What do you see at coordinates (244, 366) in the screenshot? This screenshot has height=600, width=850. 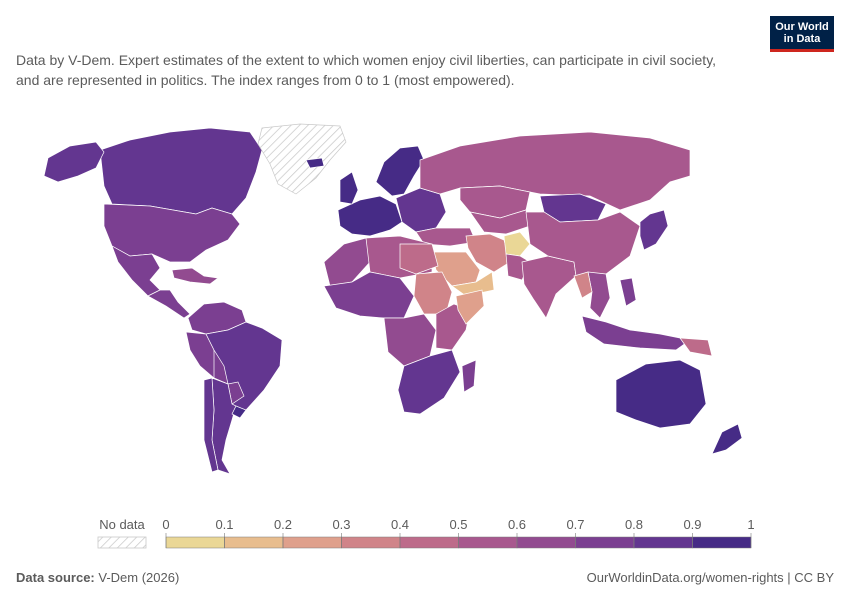 I see `region-brazil` at bounding box center [244, 366].